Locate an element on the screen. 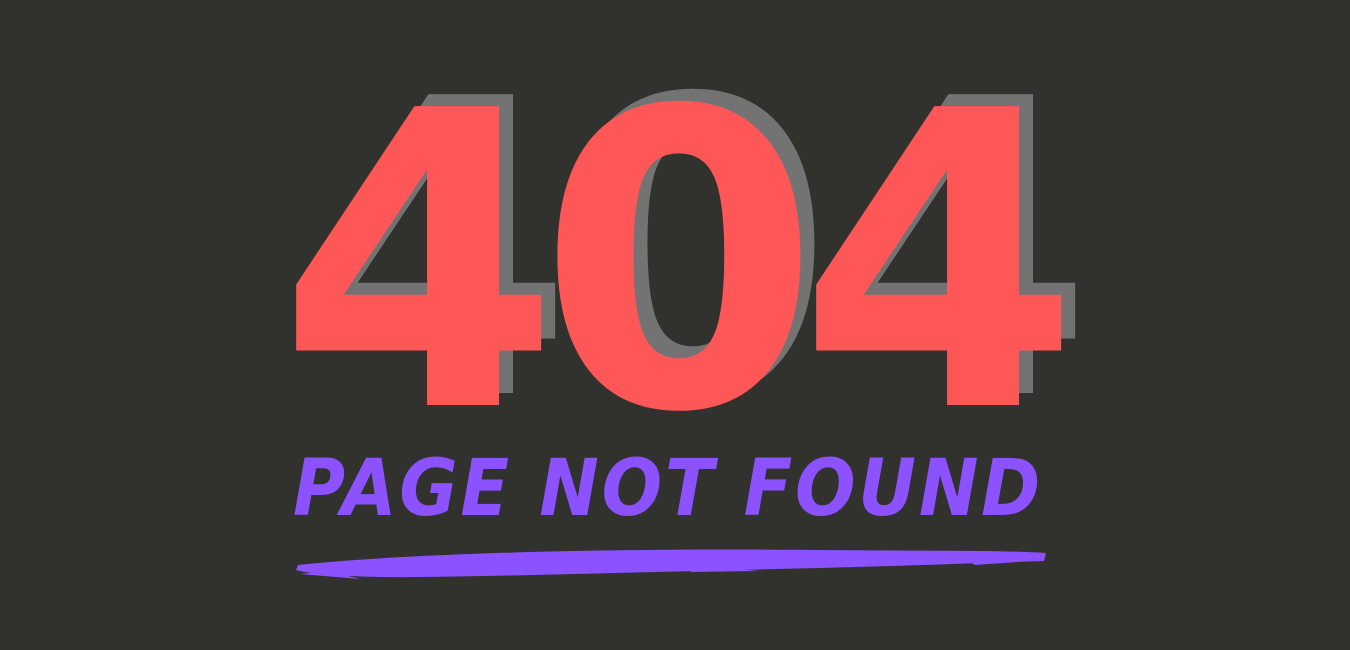 The width and height of the screenshot is (1350, 650). brush-underline is located at coordinates (671, 564).